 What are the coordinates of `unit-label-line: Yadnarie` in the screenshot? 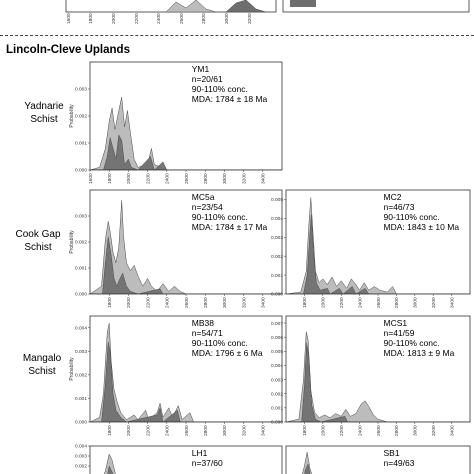 It's located at (44, 106).